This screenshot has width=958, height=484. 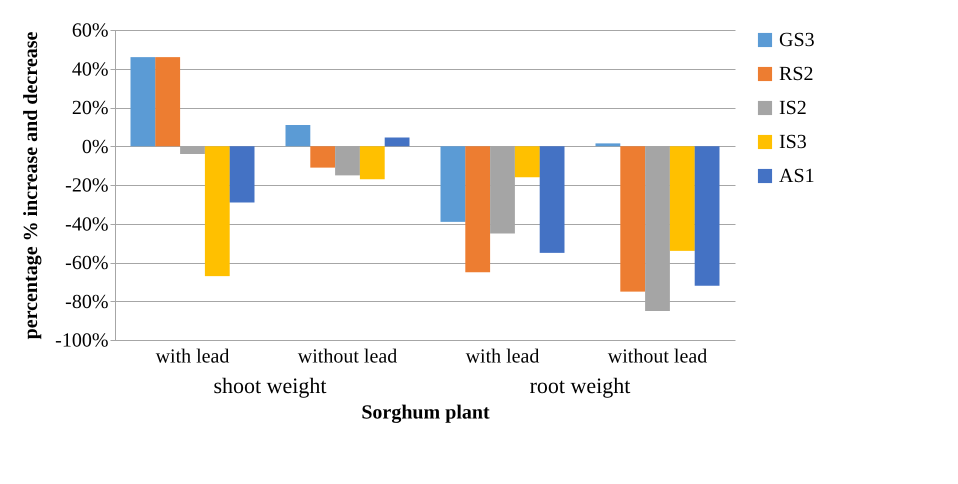 I want to click on legend-label: GS3, so click(x=797, y=40).